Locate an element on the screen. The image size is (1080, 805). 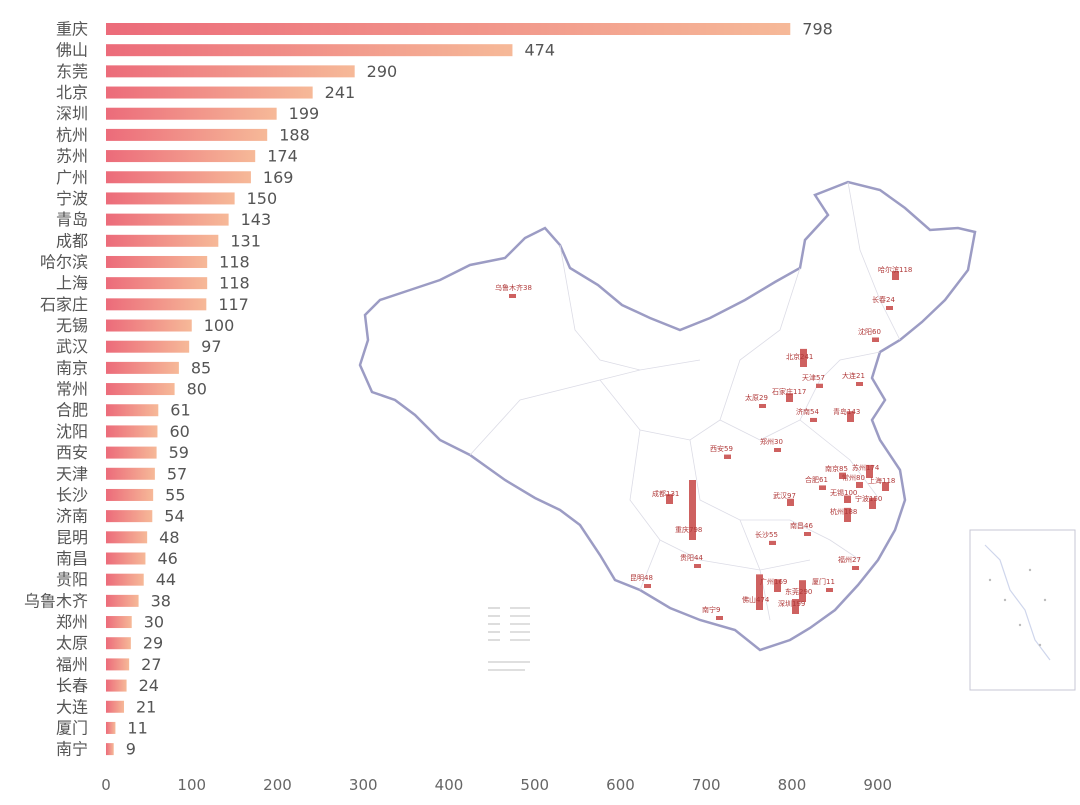
data-label: 474 is located at coordinates (539, 50).